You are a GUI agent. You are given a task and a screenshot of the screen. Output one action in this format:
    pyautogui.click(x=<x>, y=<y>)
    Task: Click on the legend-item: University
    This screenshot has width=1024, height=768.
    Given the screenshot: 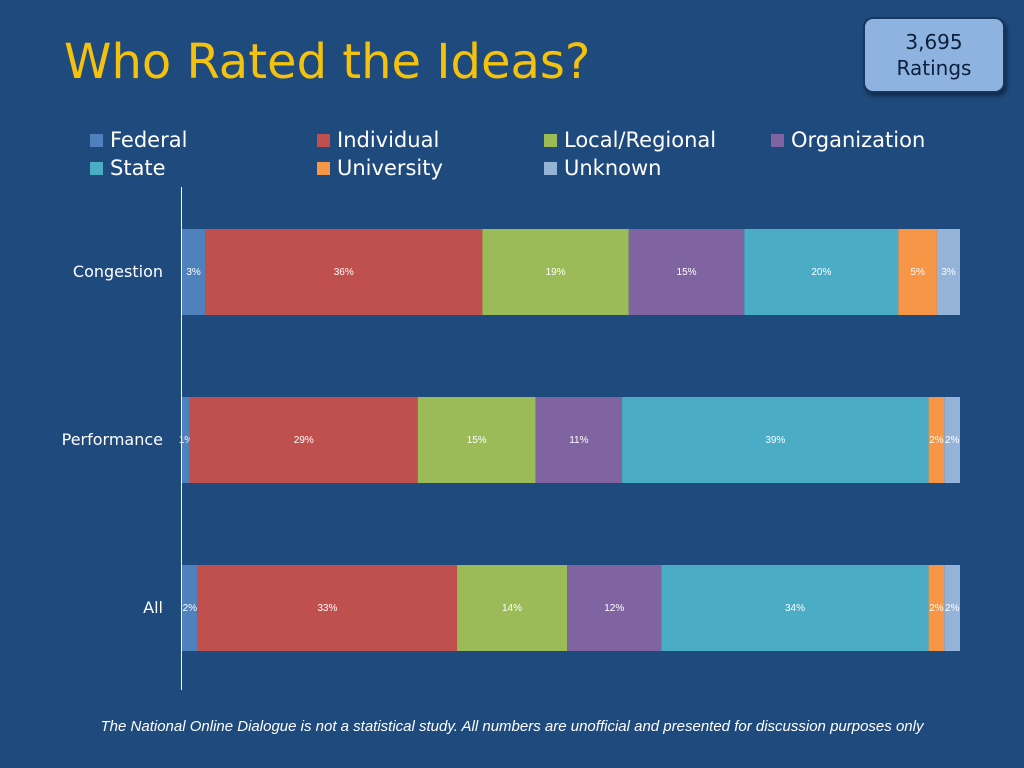 What is the action you would take?
    pyautogui.click(x=430, y=168)
    